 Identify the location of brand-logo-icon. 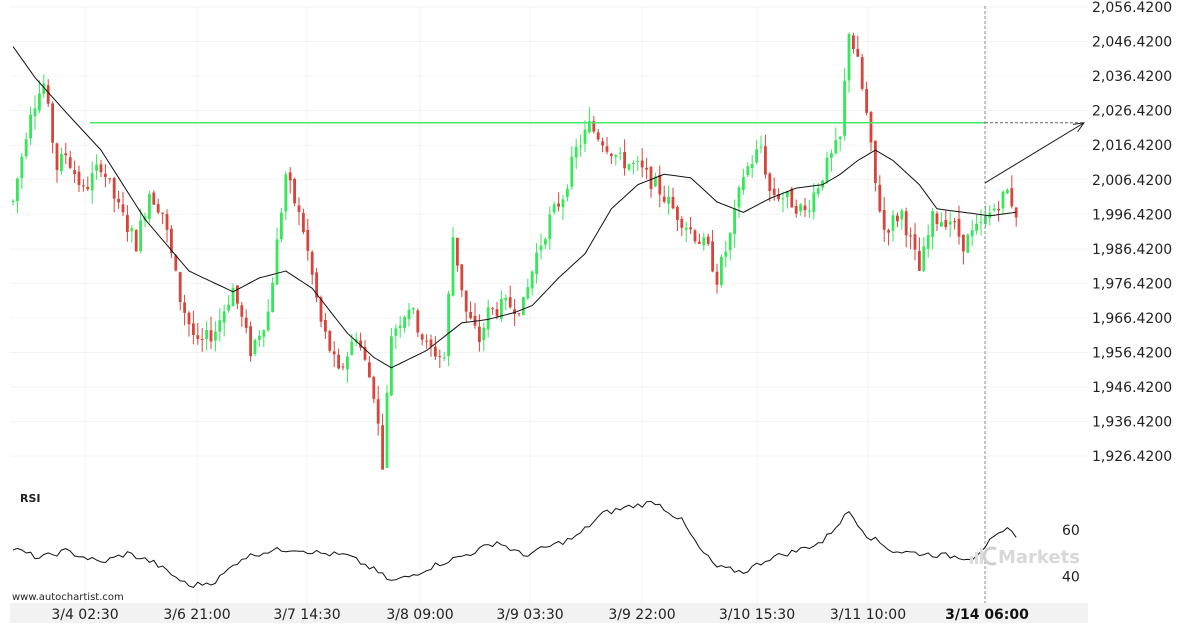
(971, 560).